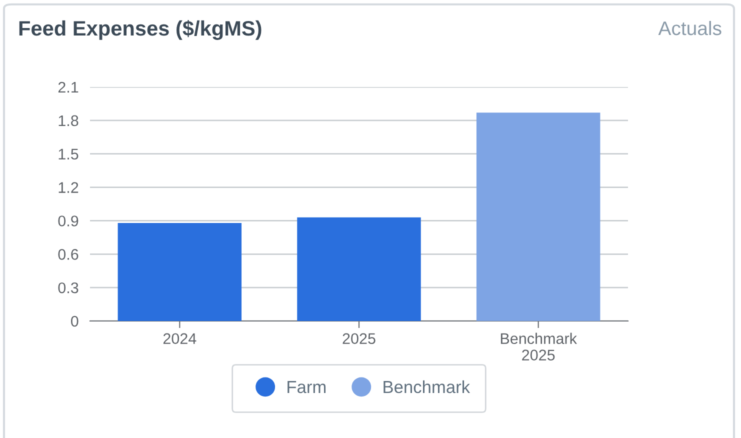  Describe the element at coordinates (307, 387) in the screenshot. I see `legend-label: Farm` at that location.